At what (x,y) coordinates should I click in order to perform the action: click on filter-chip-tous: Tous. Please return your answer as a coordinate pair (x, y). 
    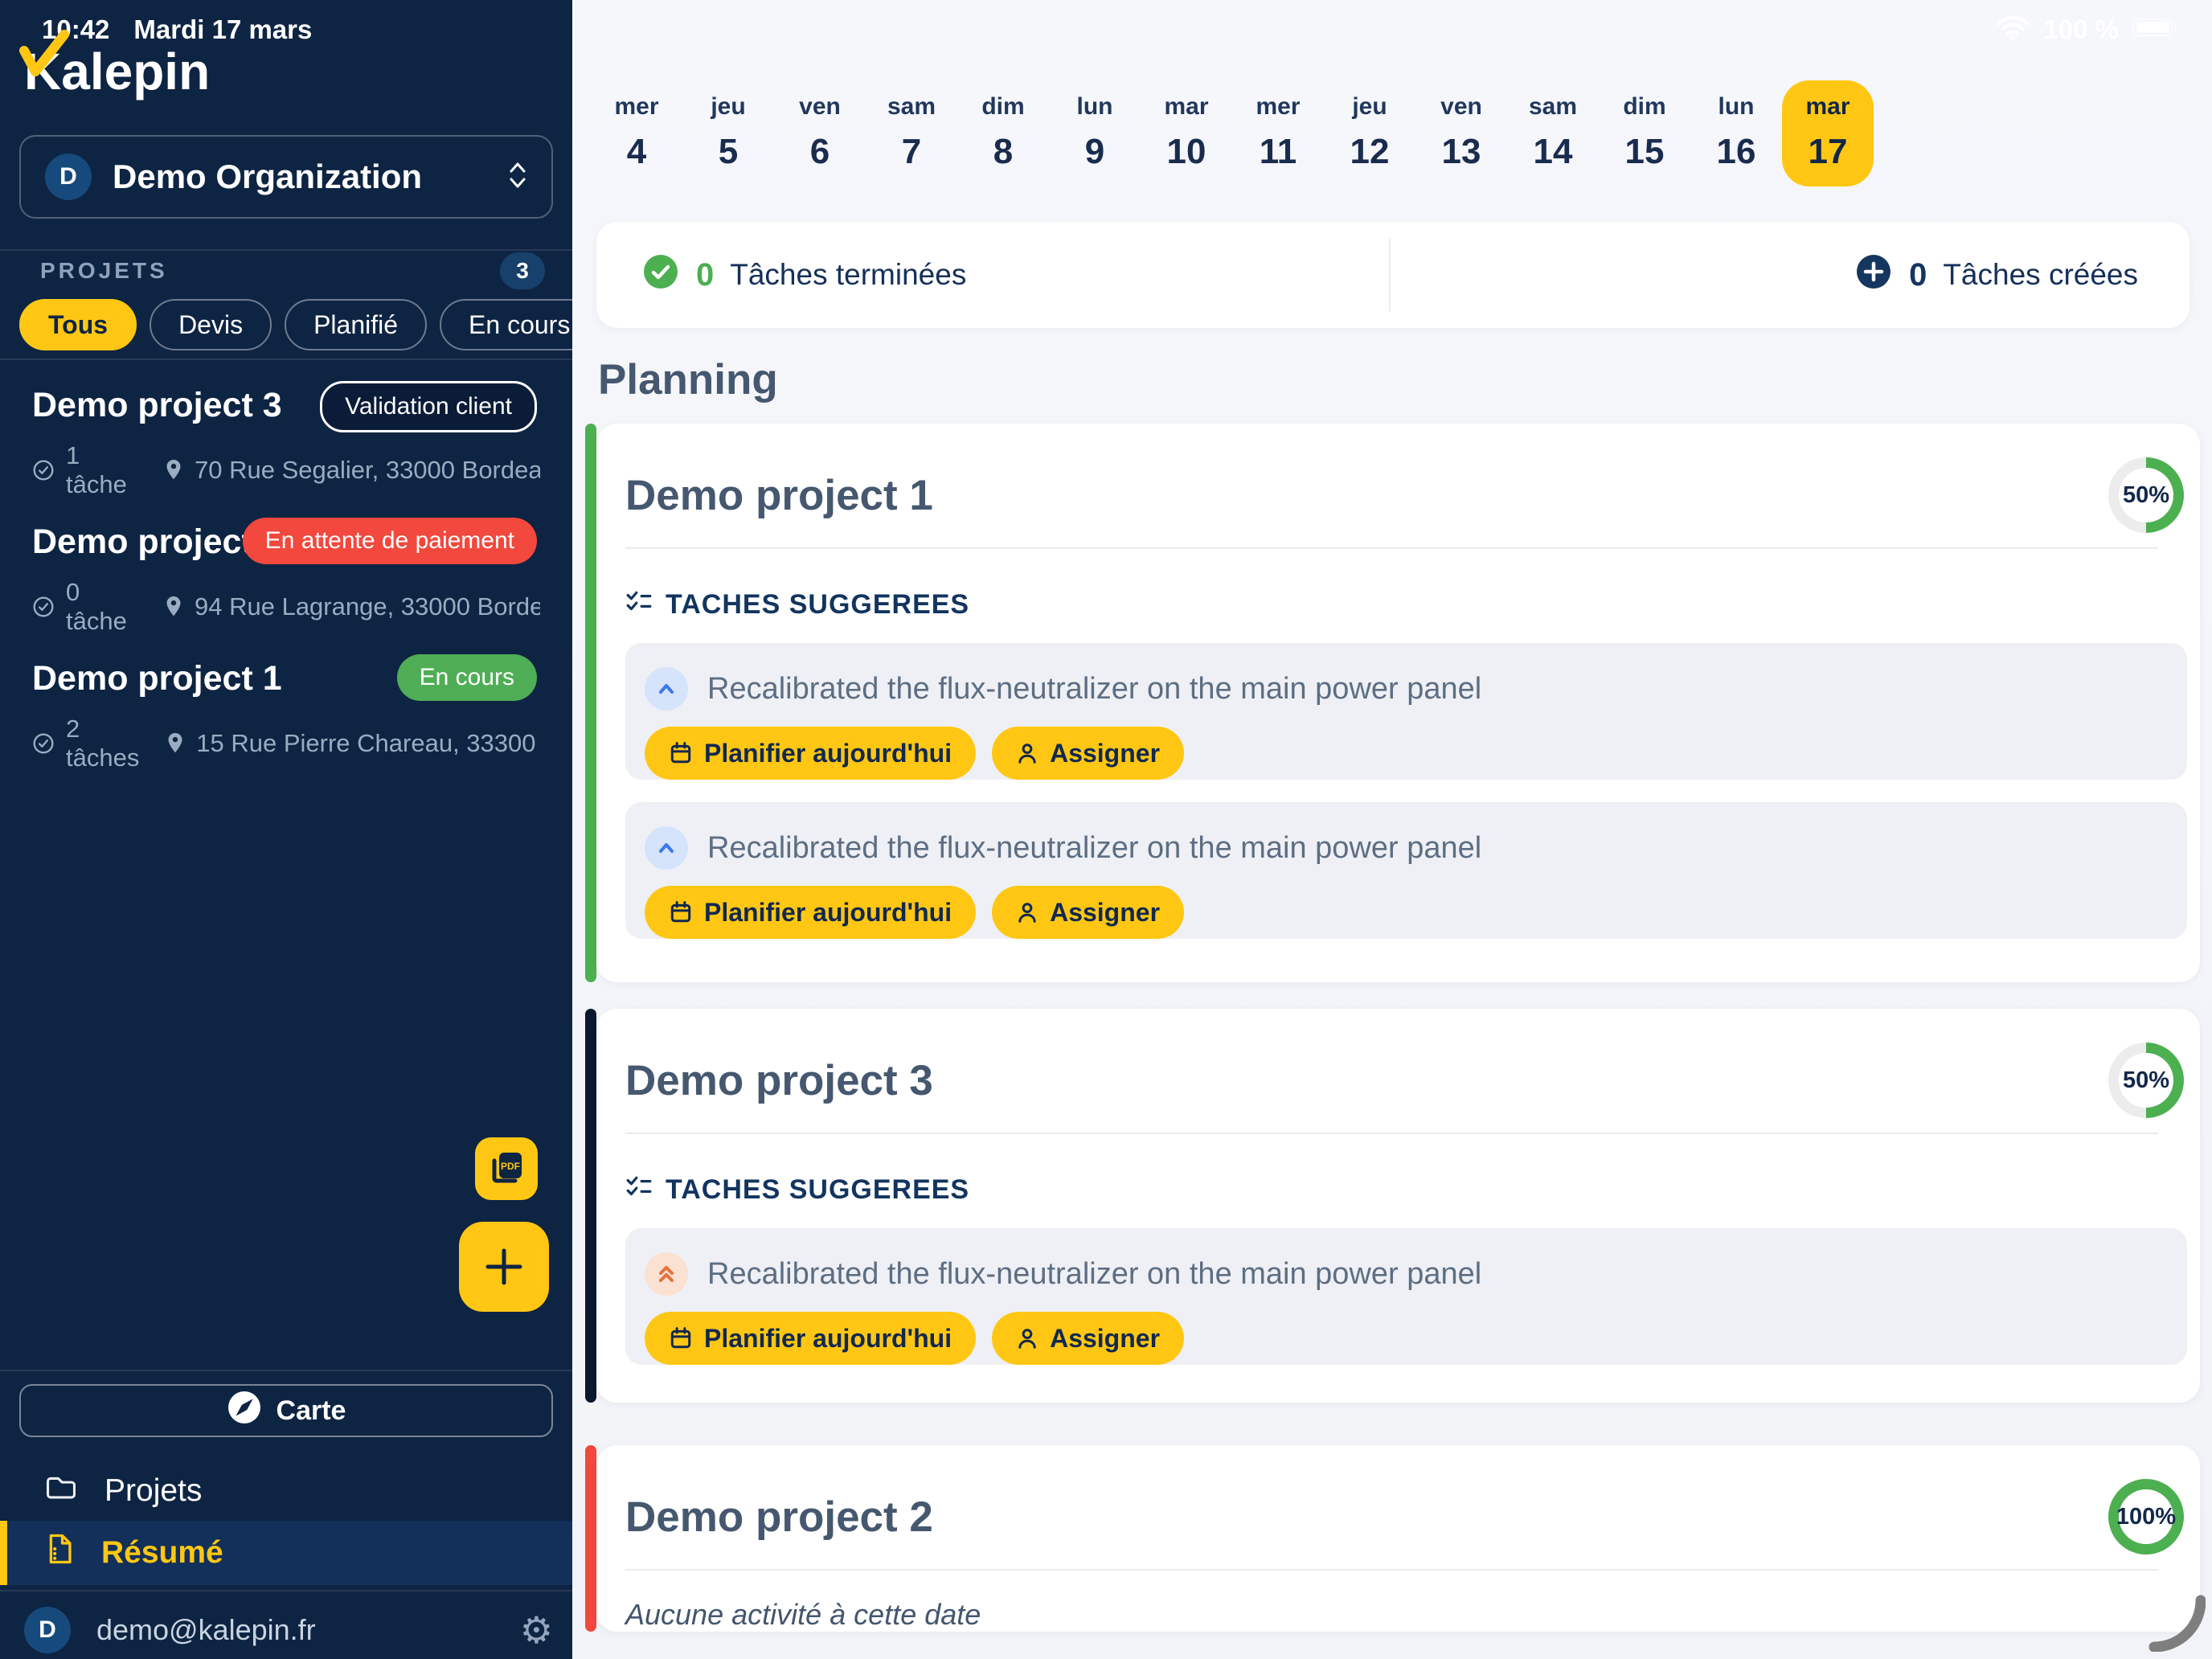
    Looking at the image, I should click on (78, 324).